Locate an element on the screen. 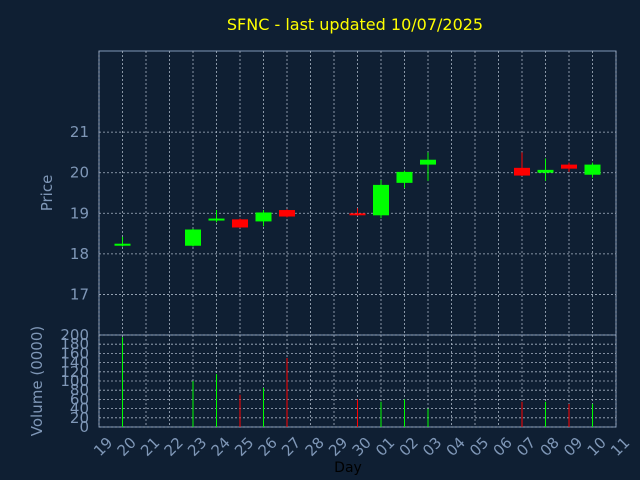 The image size is (640, 480). x-tick-label: 11 is located at coordinates (620, 447).